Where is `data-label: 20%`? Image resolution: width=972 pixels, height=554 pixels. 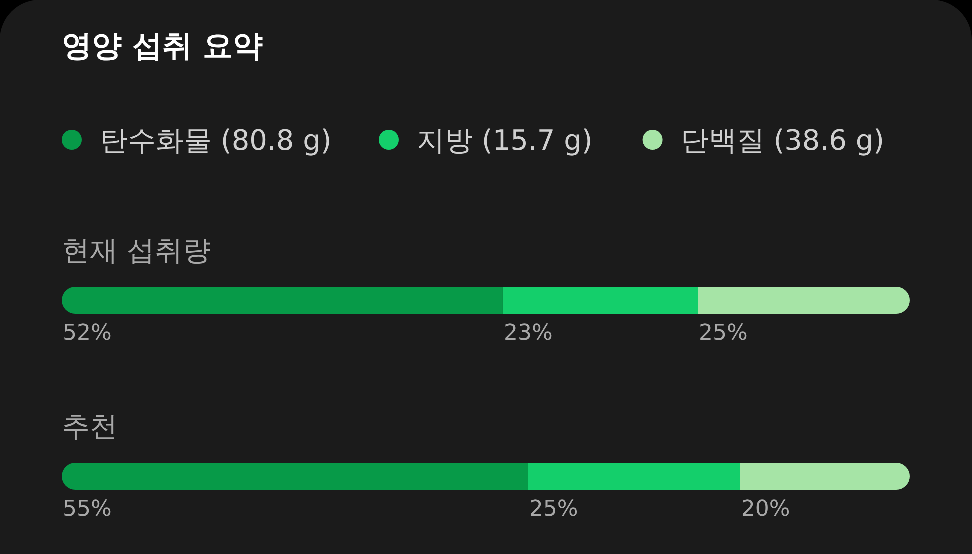
data-label: 20% is located at coordinates (765, 509).